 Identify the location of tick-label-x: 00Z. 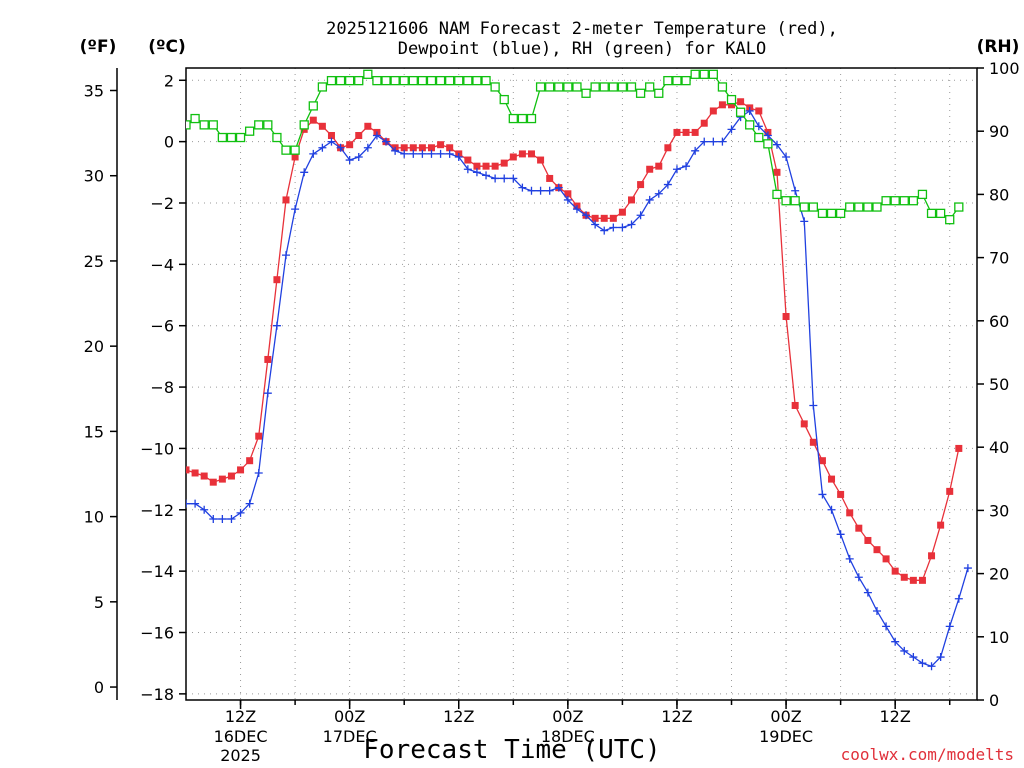
(567, 716).